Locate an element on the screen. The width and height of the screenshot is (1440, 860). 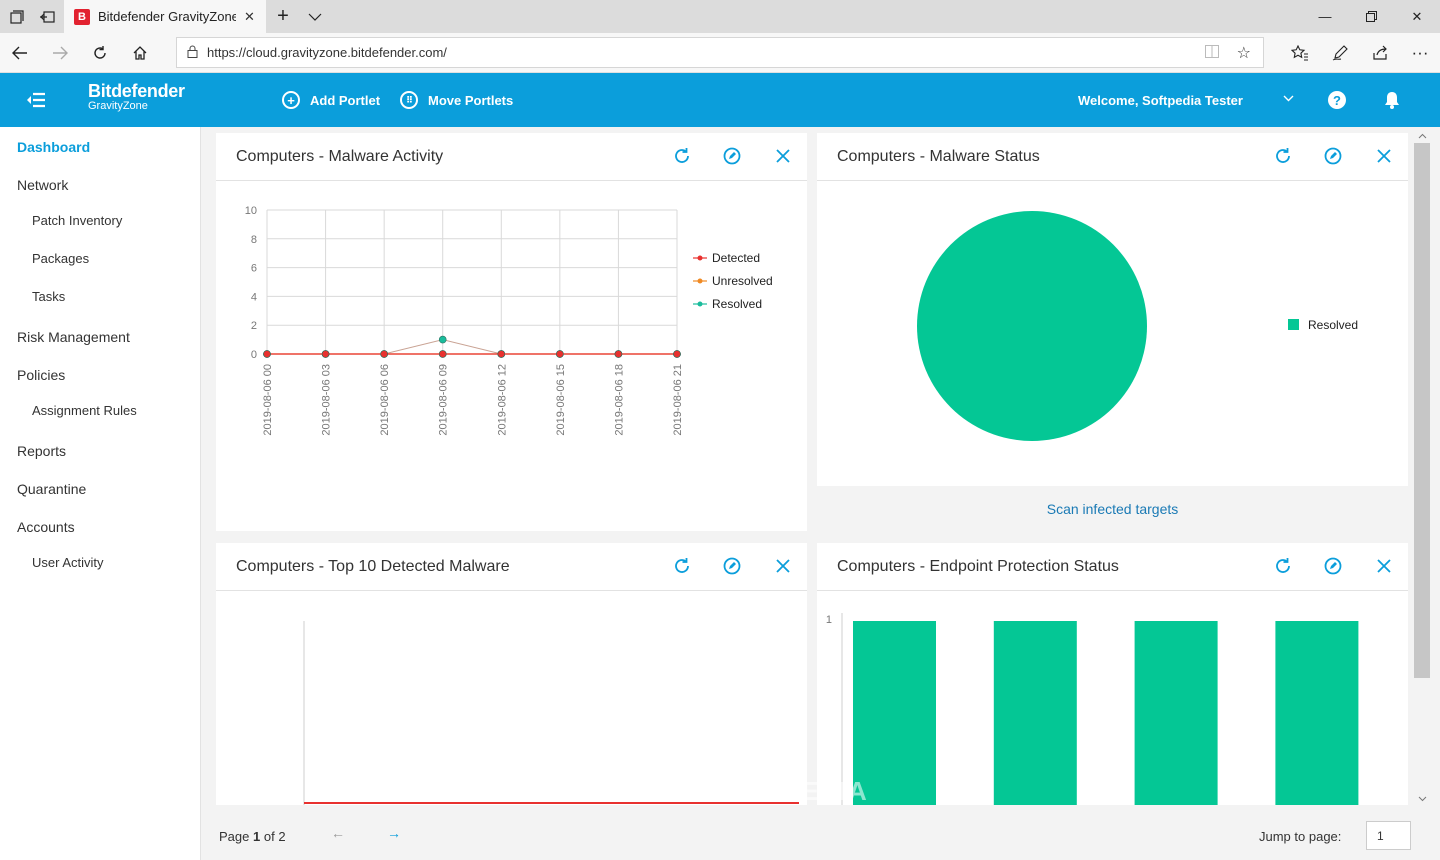
y-tick-label: 6 is located at coordinates (254, 269).